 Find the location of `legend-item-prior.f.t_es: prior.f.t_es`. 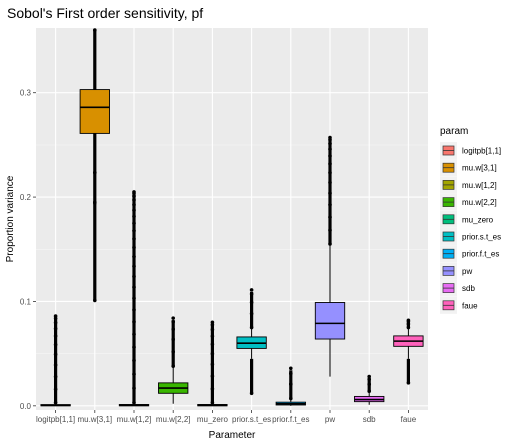

legend-item-prior.f.t_es: prior.f.t_es is located at coordinates (469, 254).